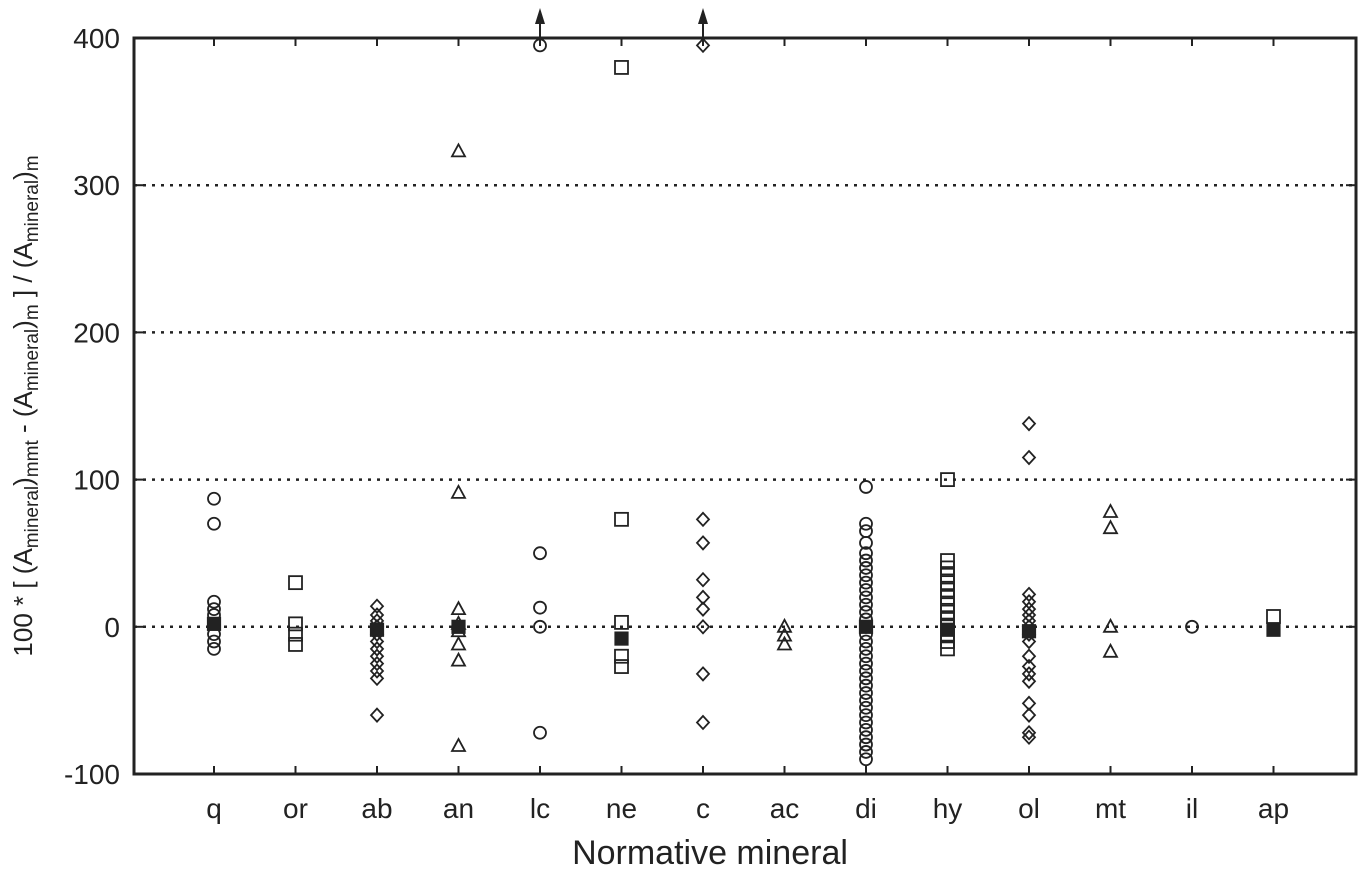 This screenshot has width=1363, height=870. I want to click on x-tick-label: or, so click(295, 808).